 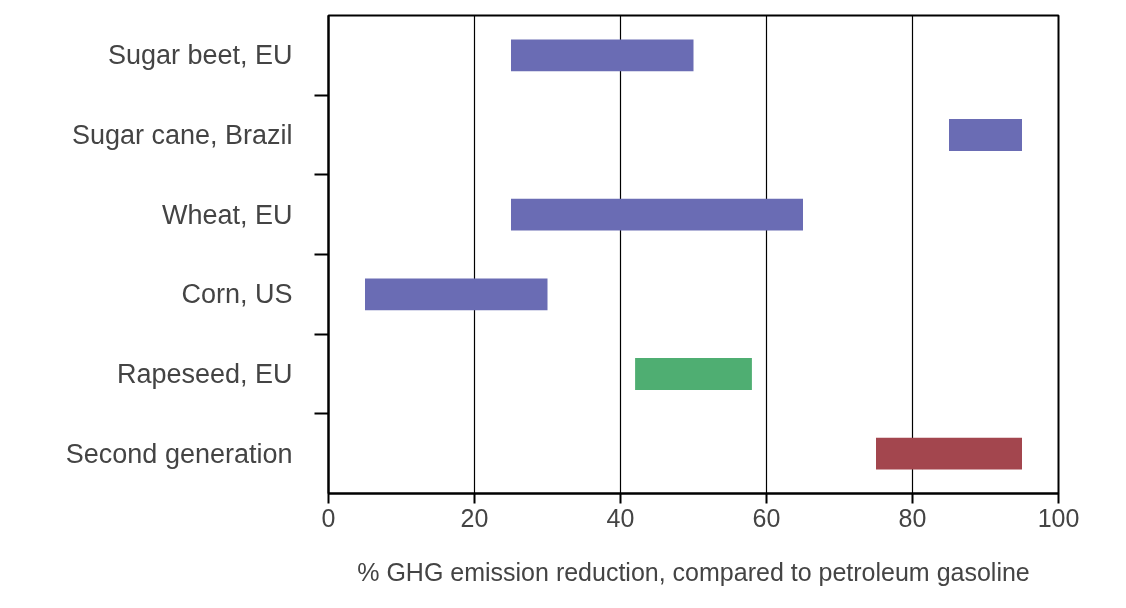 What do you see at coordinates (227, 214) in the screenshot?
I see `y-tick-label: Wheat, EU` at bounding box center [227, 214].